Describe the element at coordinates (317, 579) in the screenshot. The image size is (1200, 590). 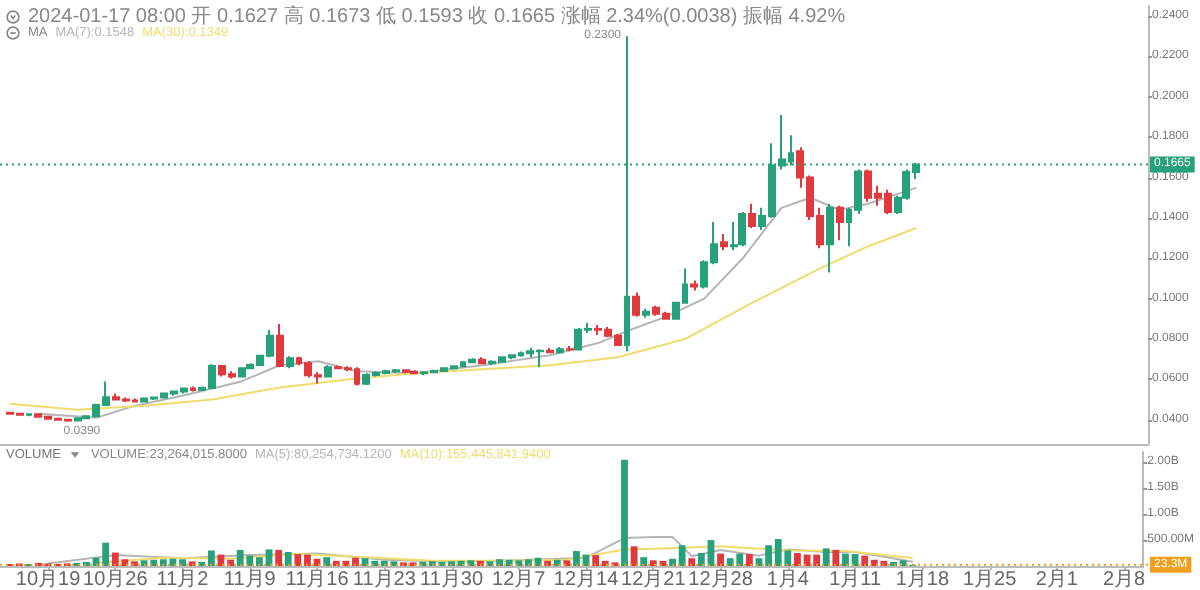
I see `x-tick-label: 11月16` at that location.